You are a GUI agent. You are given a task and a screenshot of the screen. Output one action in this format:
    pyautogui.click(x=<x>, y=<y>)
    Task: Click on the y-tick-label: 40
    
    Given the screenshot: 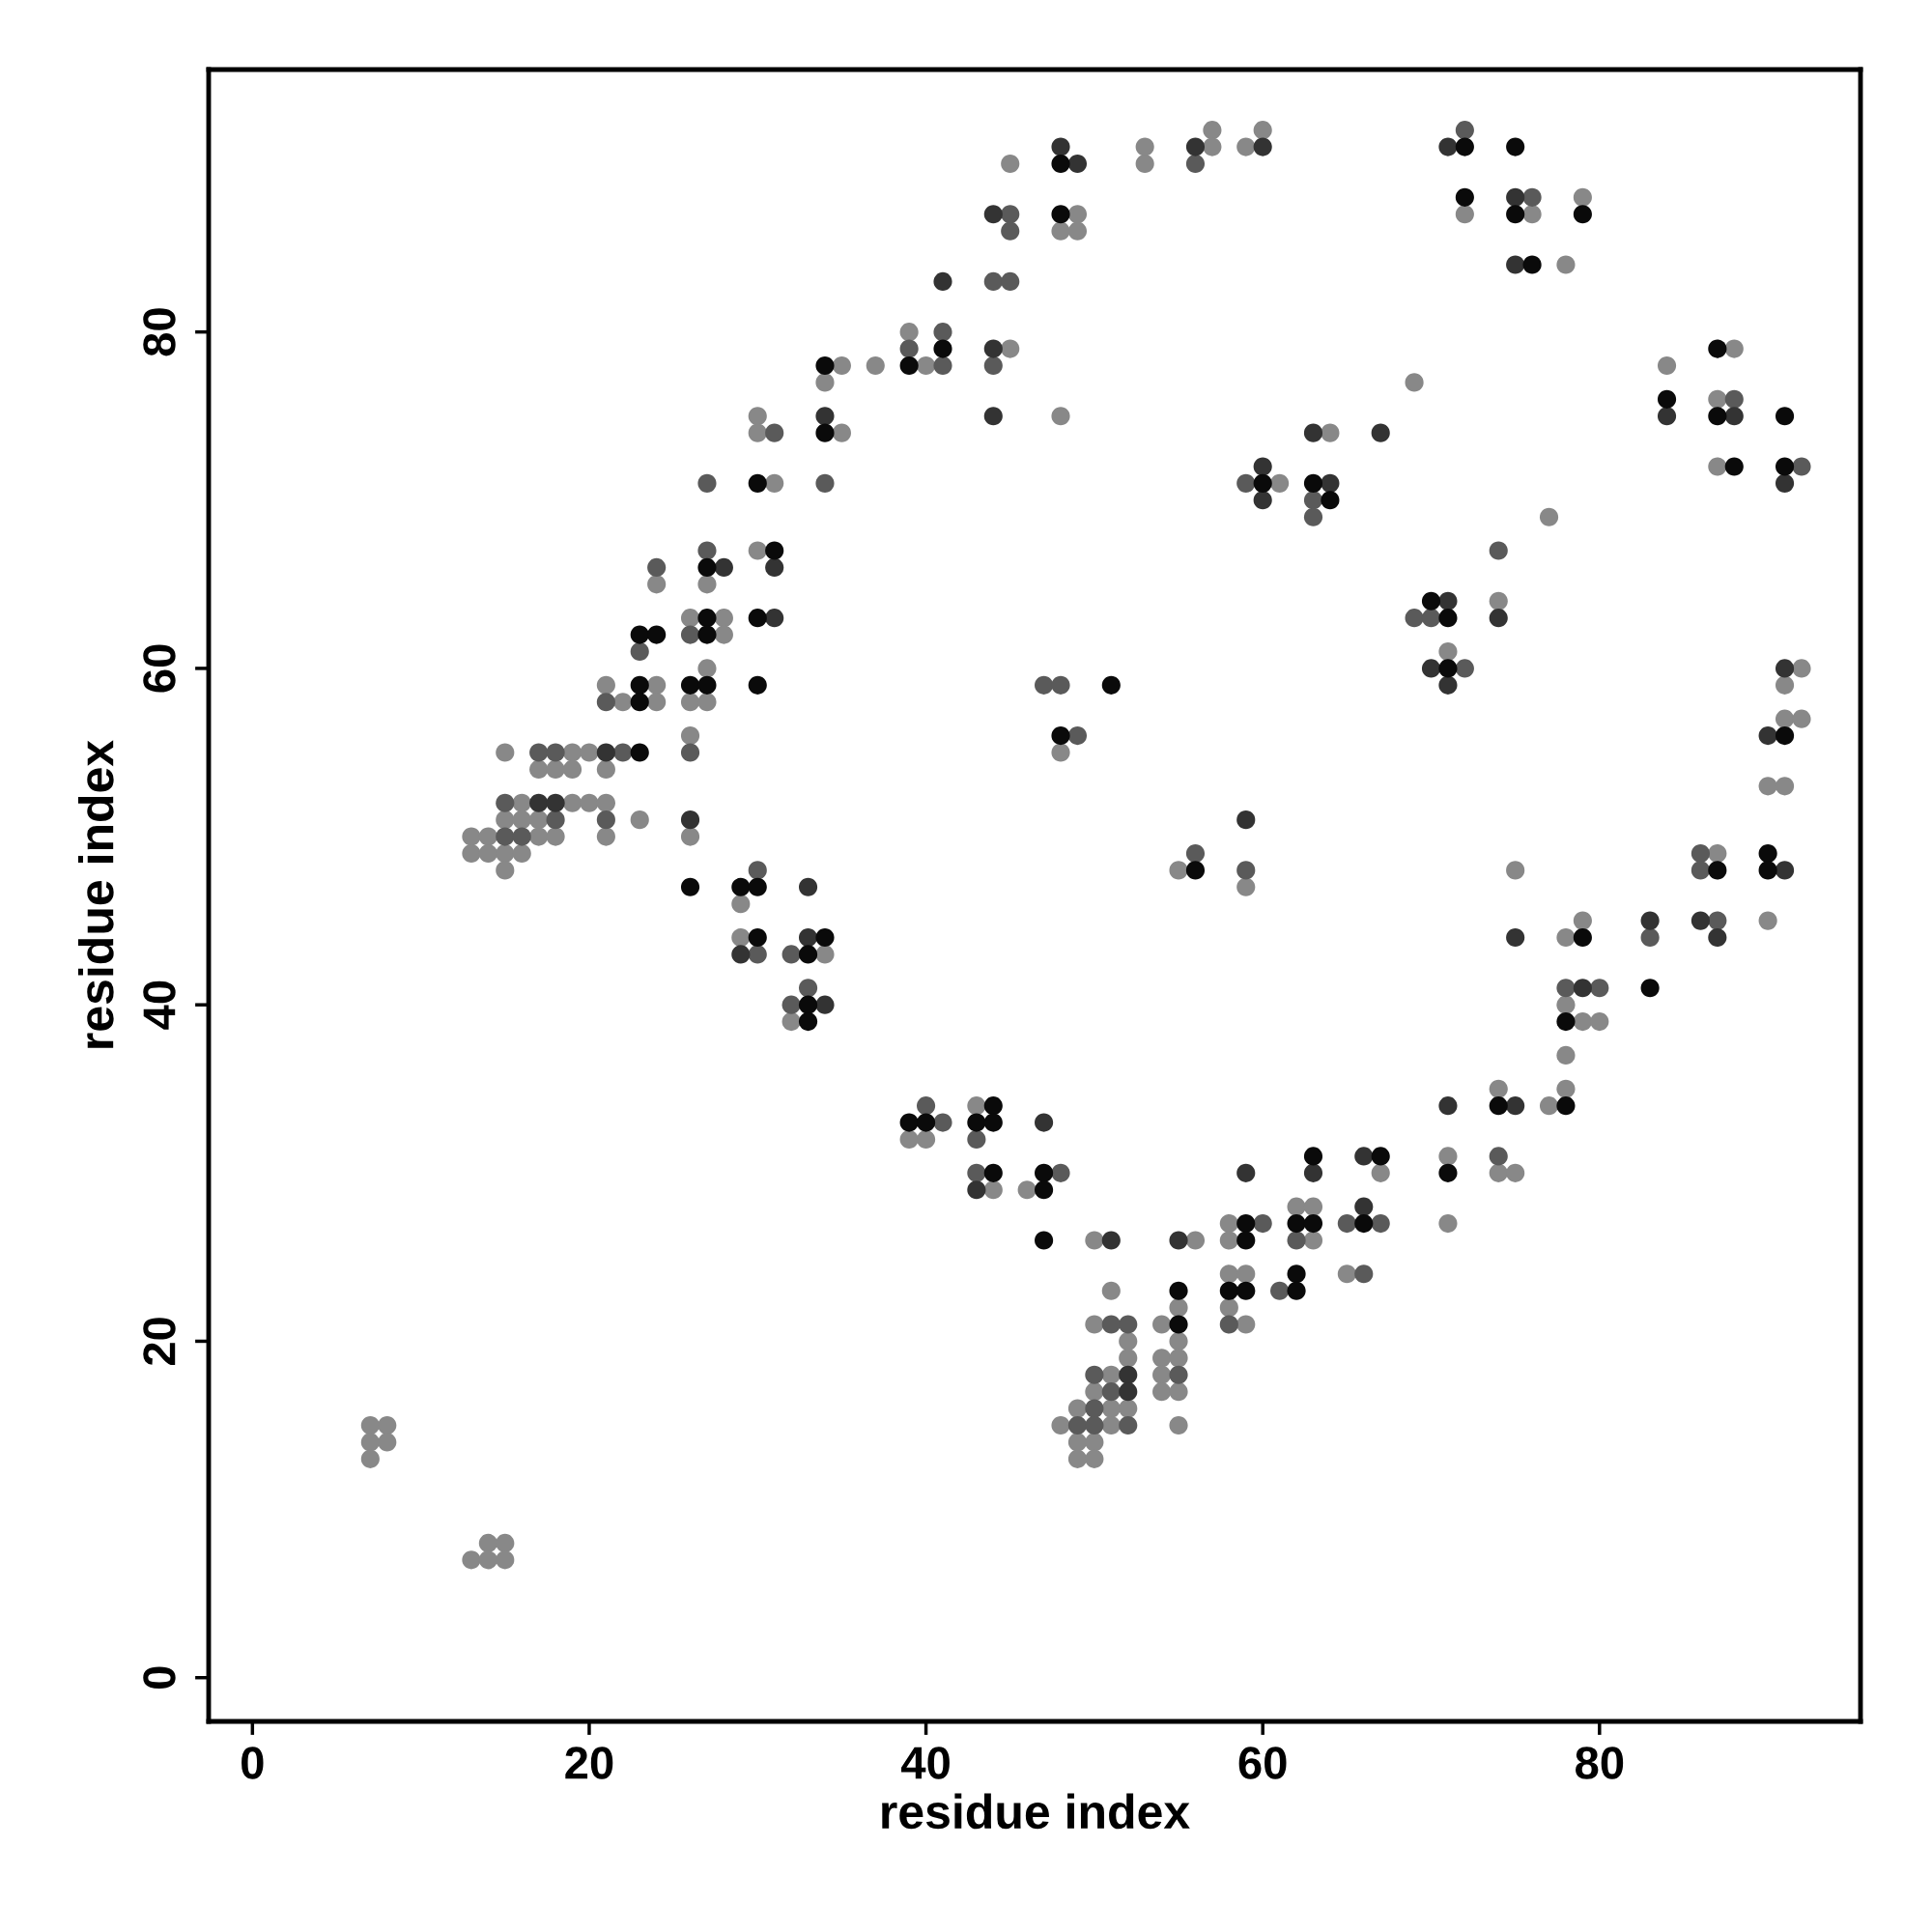 What is the action you would take?
    pyautogui.click(x=159, y=1005)
    